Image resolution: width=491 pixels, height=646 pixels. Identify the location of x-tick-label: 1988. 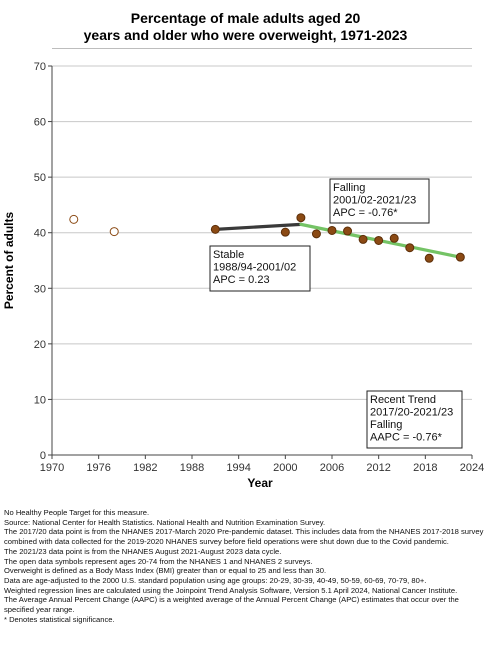
(192, 468).